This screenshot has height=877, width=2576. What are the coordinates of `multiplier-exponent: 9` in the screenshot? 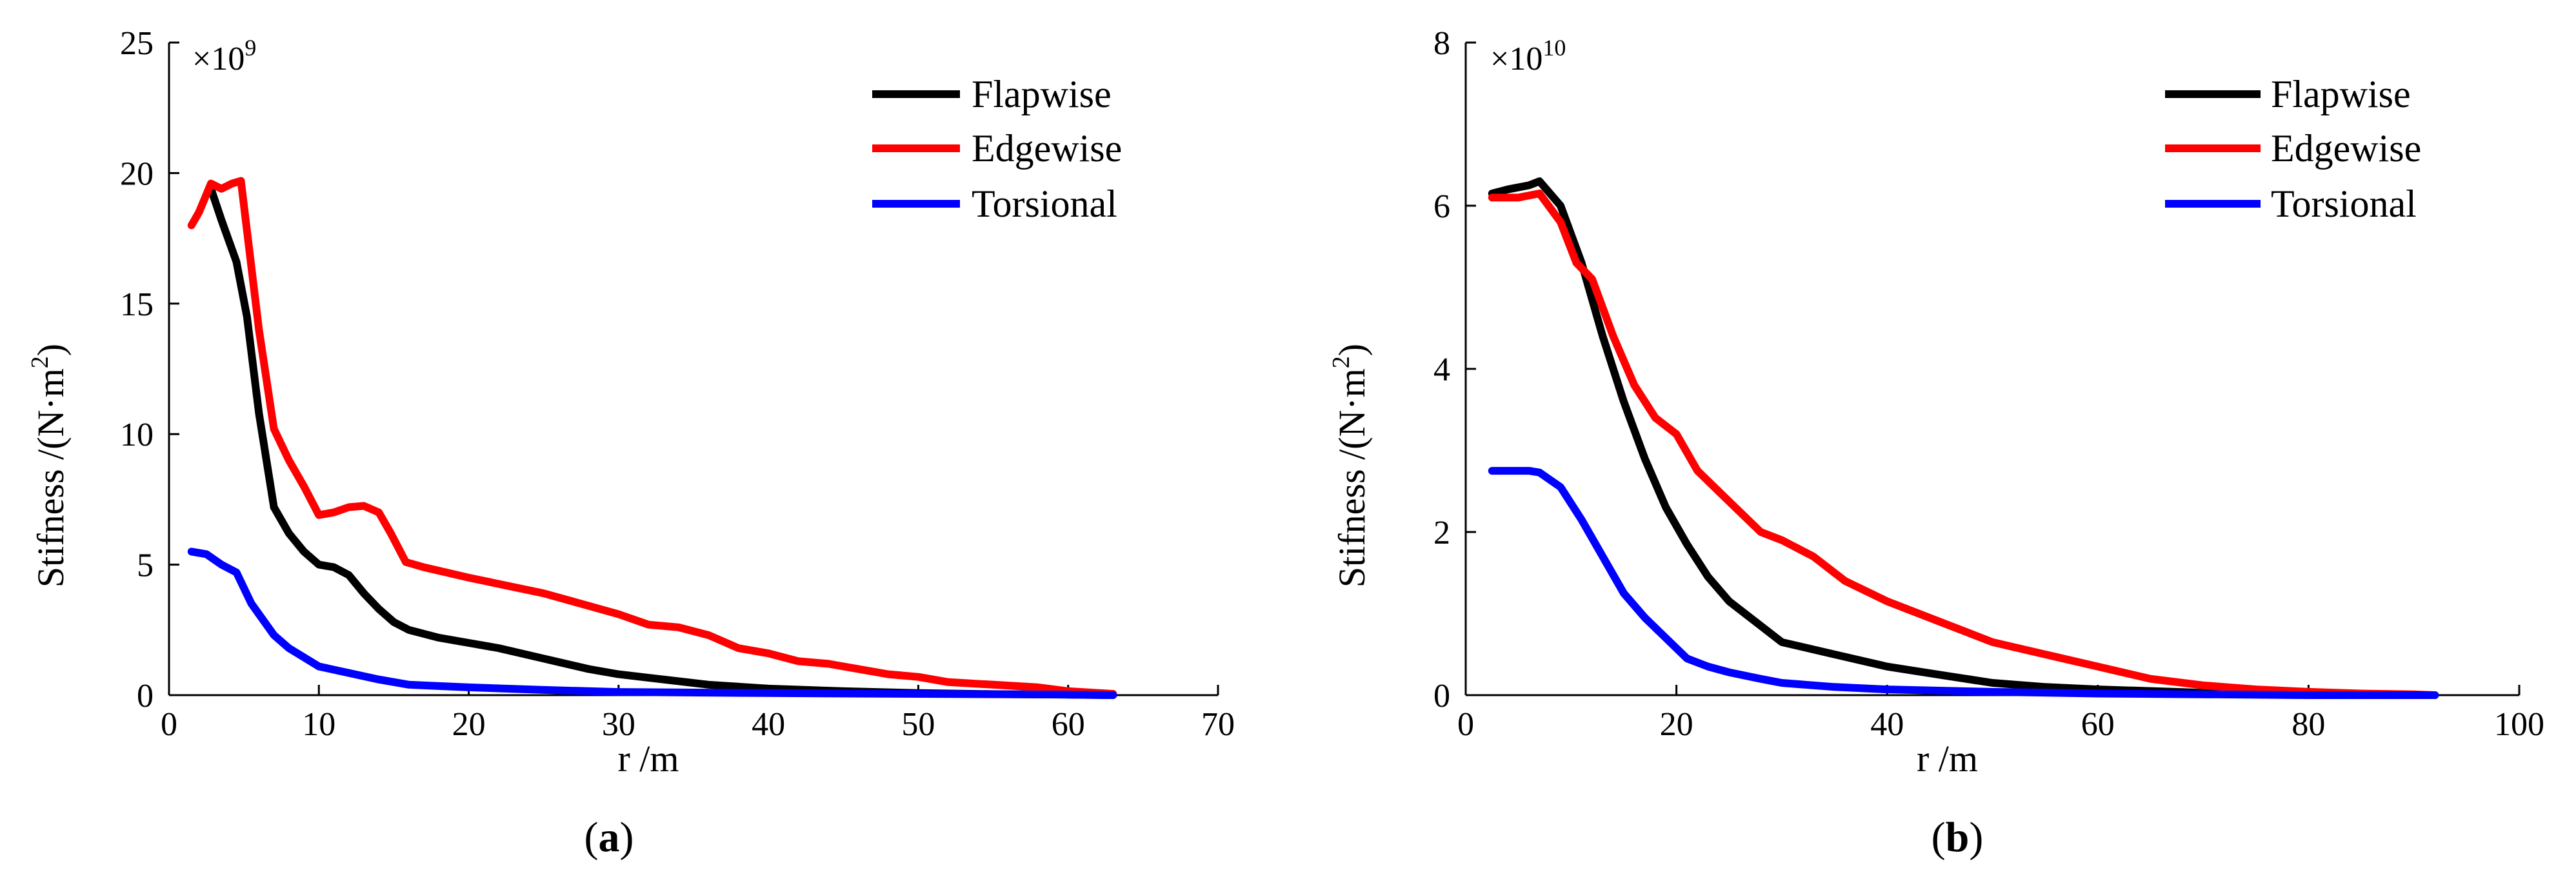 It's located at (250, 48).